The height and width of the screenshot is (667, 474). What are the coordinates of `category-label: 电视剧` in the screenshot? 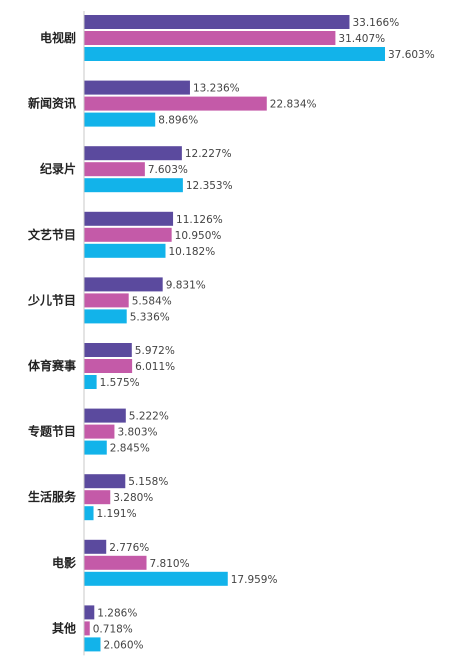 It's located at (58, 37).